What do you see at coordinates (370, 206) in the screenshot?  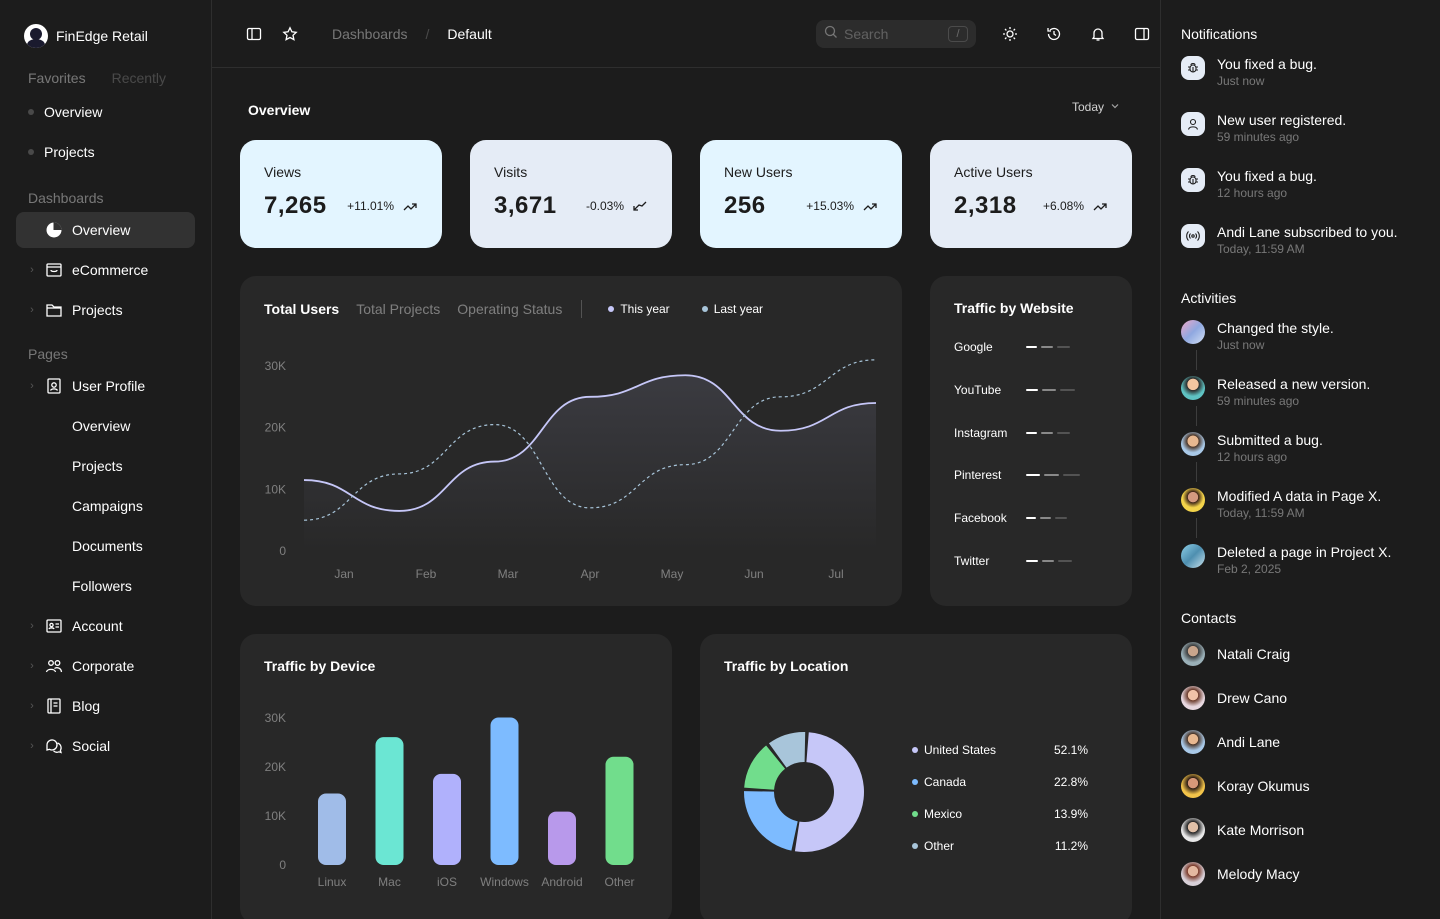 I see `stat-change: +11.01%` at bounding box center [370, 206].